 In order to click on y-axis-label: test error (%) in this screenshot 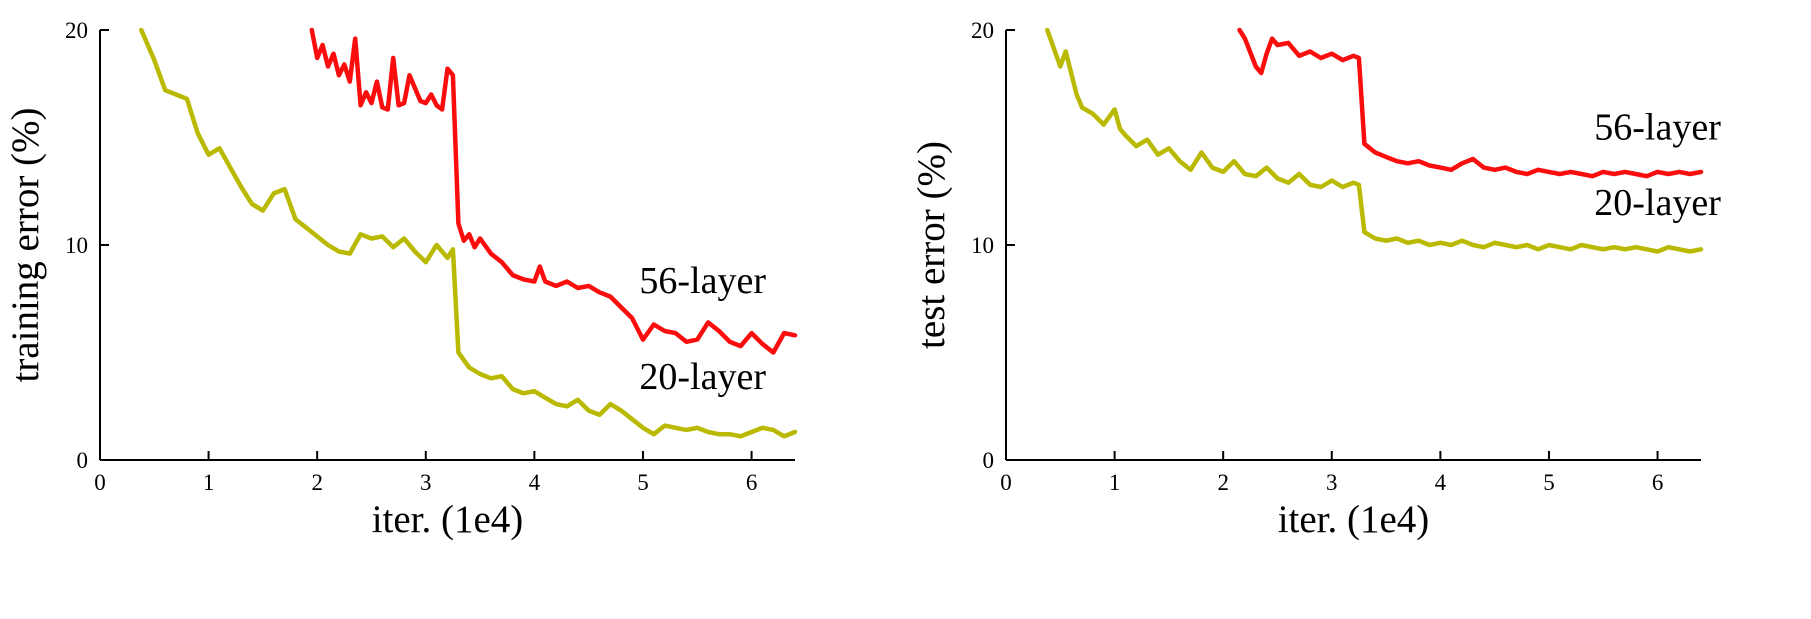, I will do `click(931, 245)`.